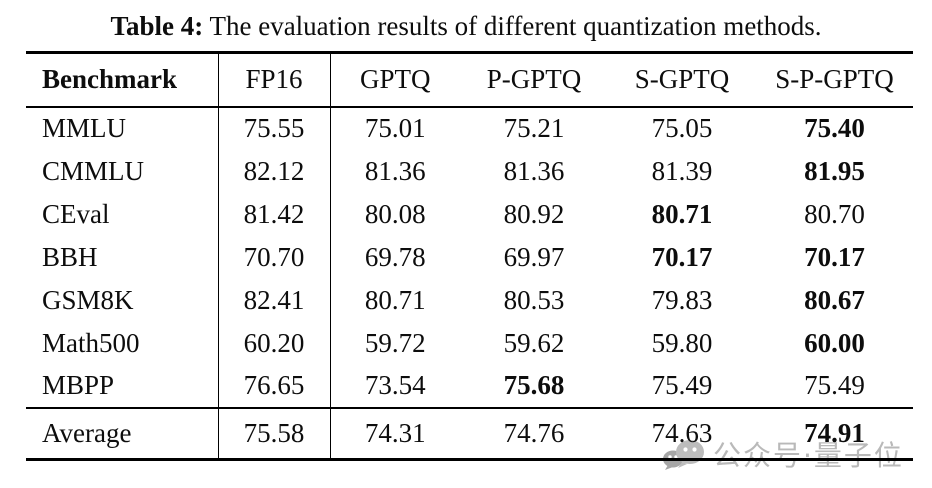  Describe the element at coordinates (122, 257) in the screenshot. I see `benchmark-cell: BBH` at that location.